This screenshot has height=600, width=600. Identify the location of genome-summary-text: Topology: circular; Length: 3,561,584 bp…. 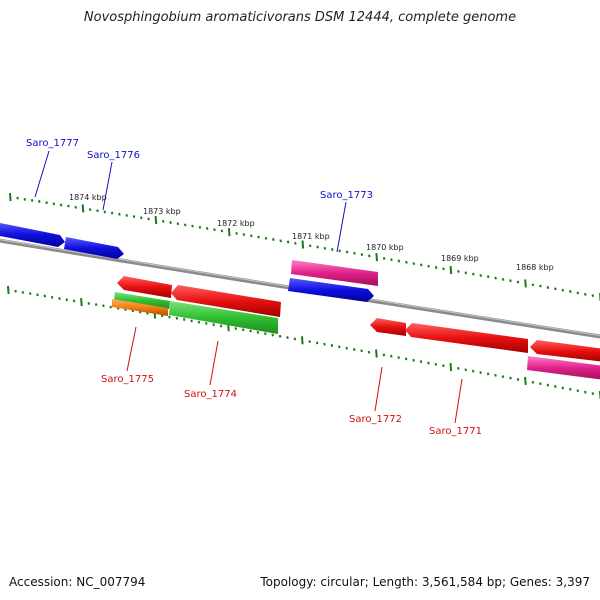
(425, 582).